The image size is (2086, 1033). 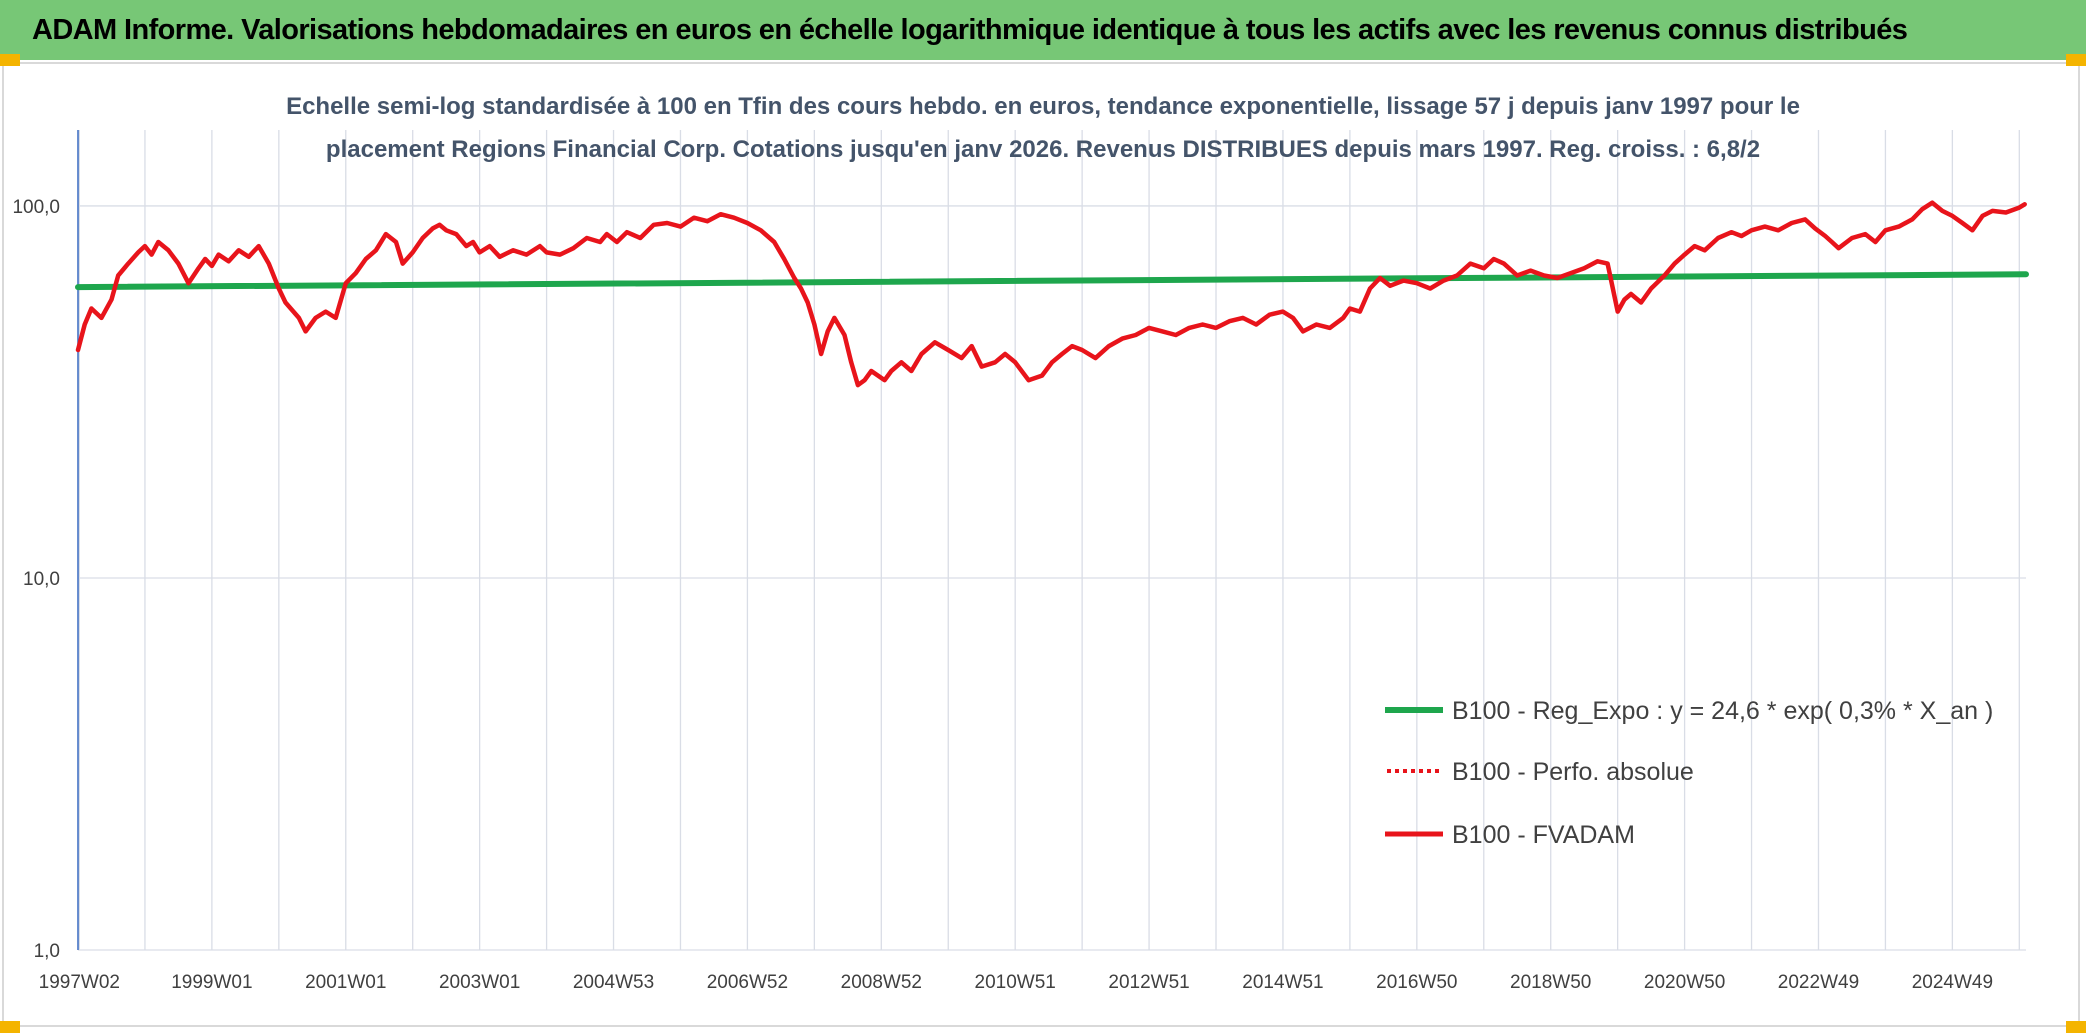 What do you see at coordinates (211, 982) in the screenshot?
I see `x-tick-label: 1999W01` at bounding box center [211, 982].